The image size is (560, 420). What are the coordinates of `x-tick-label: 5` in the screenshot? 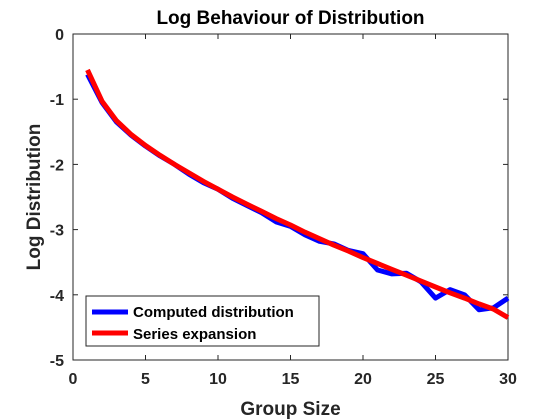 It's located at (145, 379).